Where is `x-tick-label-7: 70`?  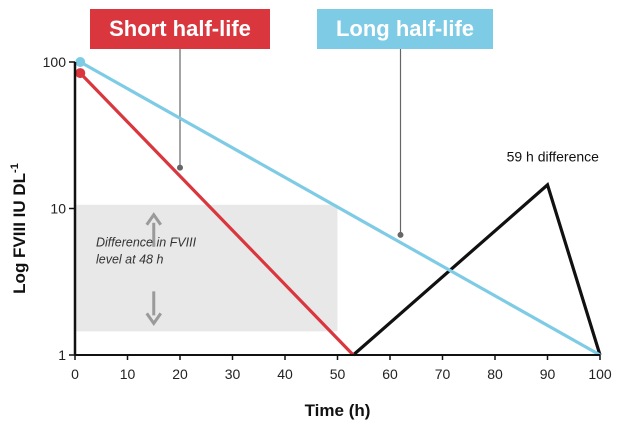 x-tick-label-7: 70 is located at coordinates (443, 374).